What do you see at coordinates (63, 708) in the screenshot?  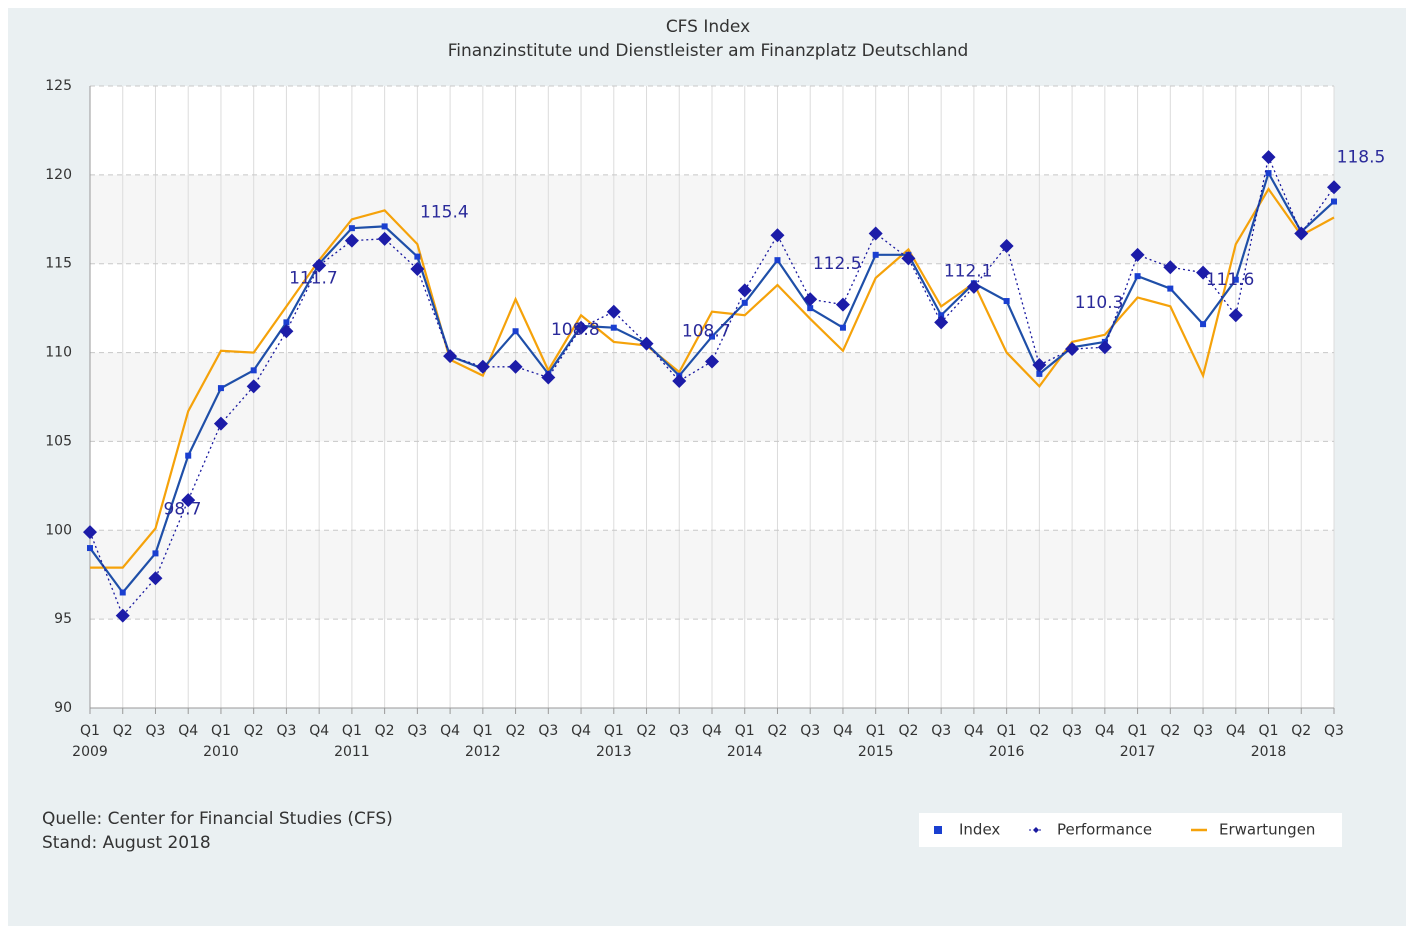 I see `y-tick-label: 90` at bounding box center [63, 708].